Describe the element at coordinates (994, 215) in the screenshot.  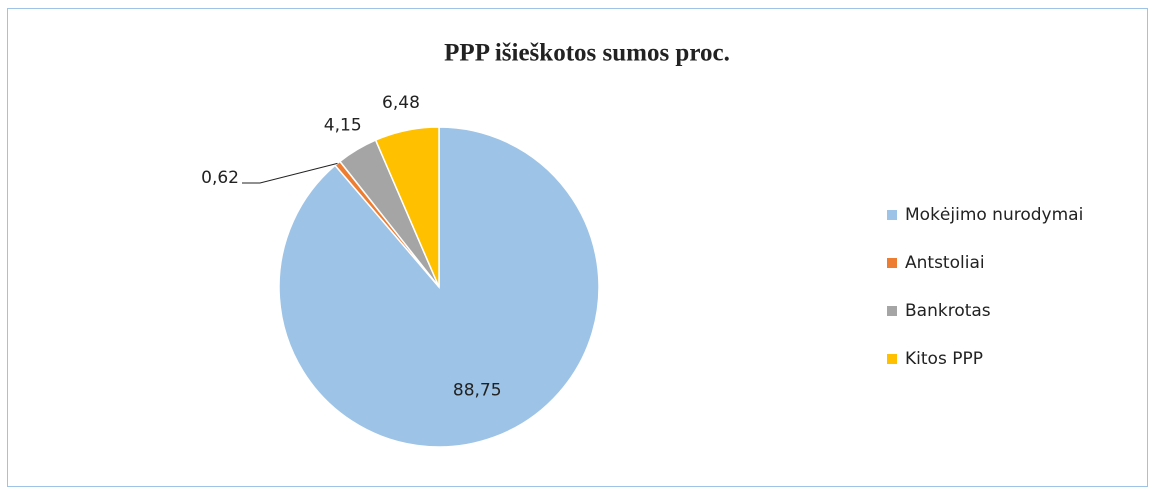
I see `legend-label: Mokėjimo nurodymai` at that location.